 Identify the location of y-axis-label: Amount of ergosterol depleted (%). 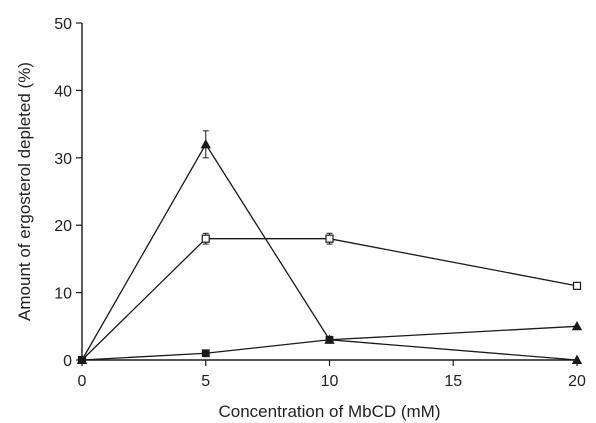
(24, 191).